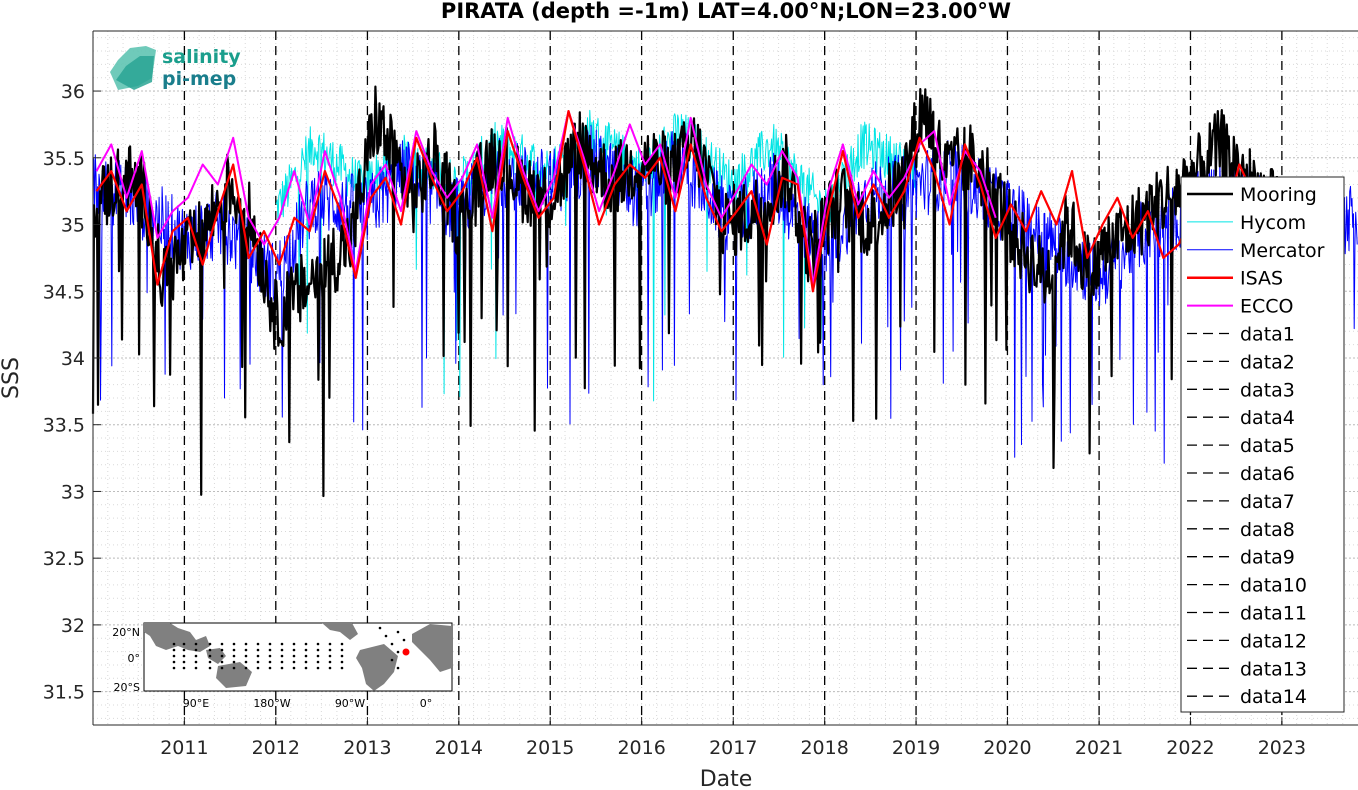  Describe the element at coordinates (1267, 390) in the screenshot. I see `legend-label-data3: data3` at that location.